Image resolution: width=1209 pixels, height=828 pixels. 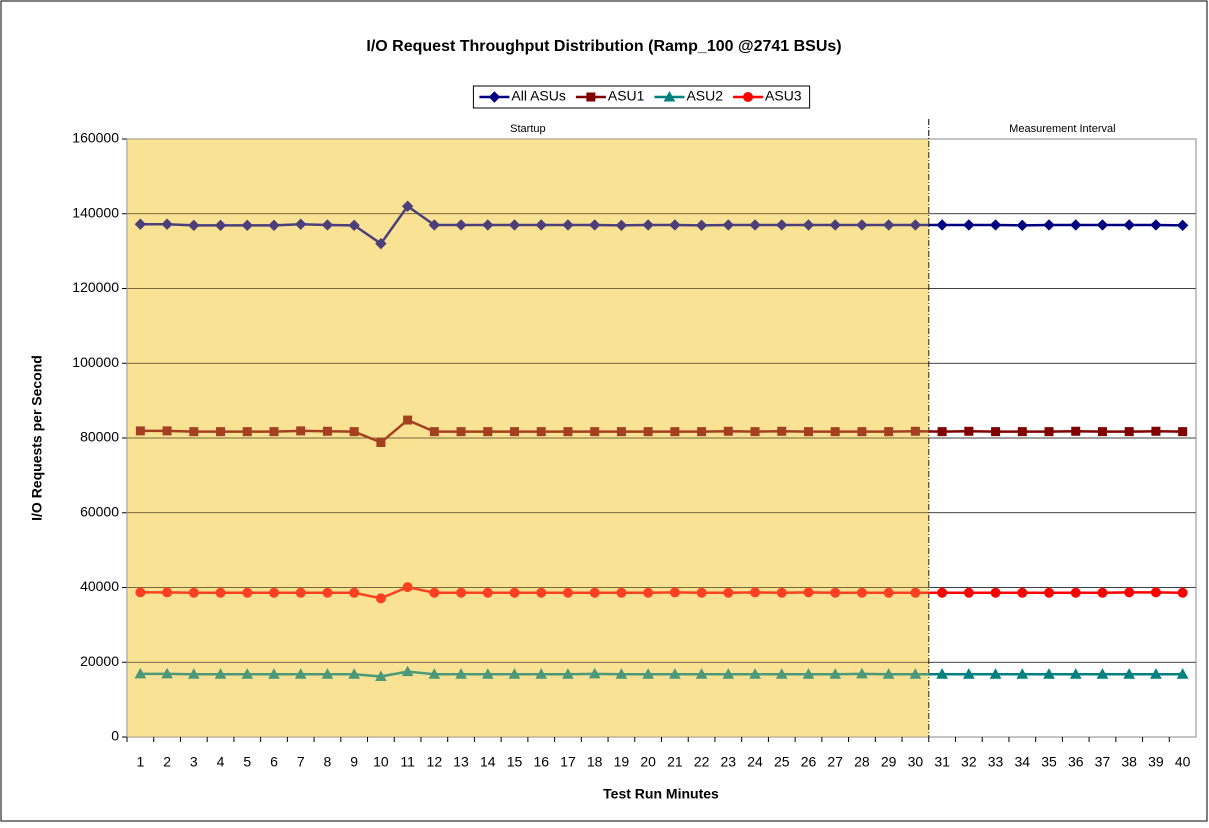 I want to click on x-tick-label: 26, so click(x=809, y=762).